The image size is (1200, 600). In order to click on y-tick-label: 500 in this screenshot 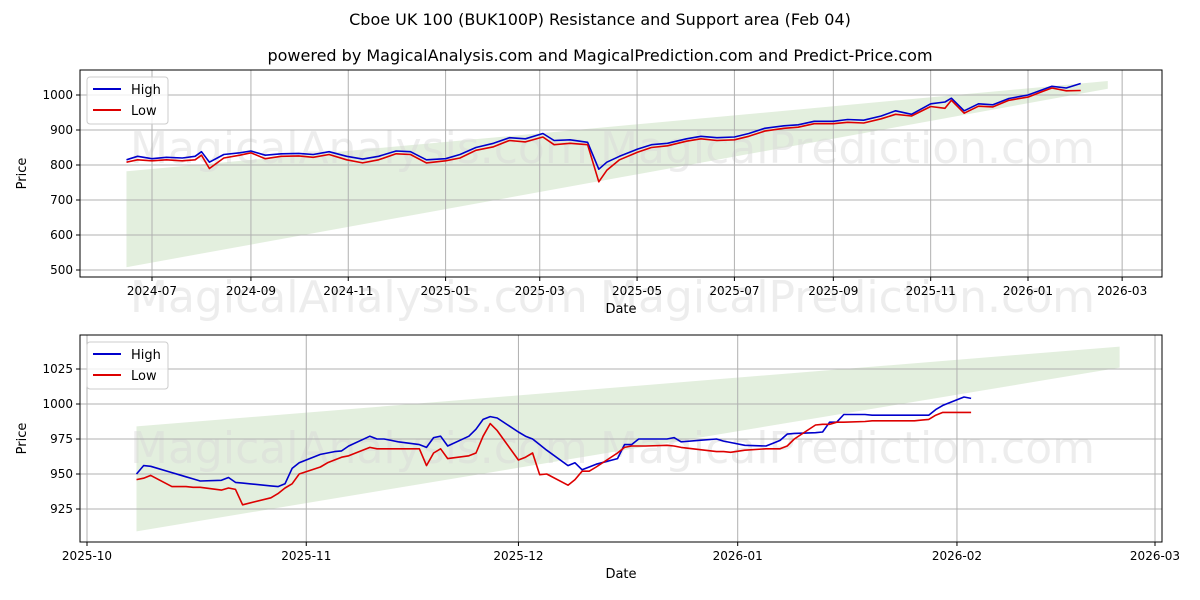, I will do `click(61, 270)`.